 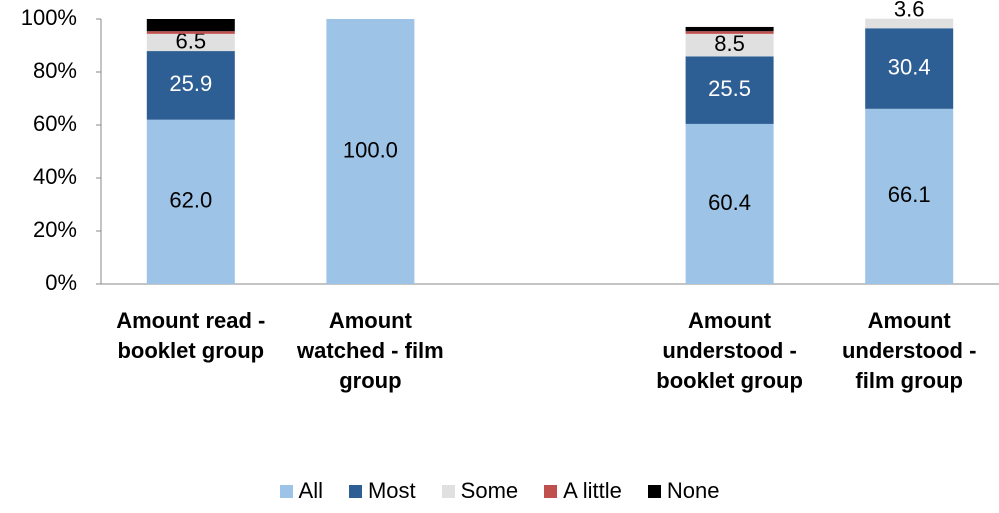 I want to click on legend-label: A little, so click(x=592, y=490).